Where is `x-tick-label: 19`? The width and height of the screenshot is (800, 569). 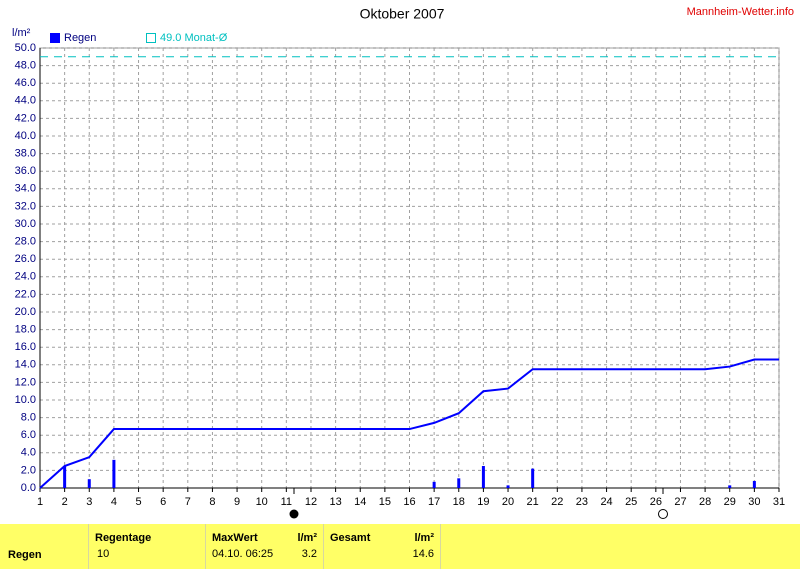 x-tick-label: 19 is located at coordinates (483, 502).